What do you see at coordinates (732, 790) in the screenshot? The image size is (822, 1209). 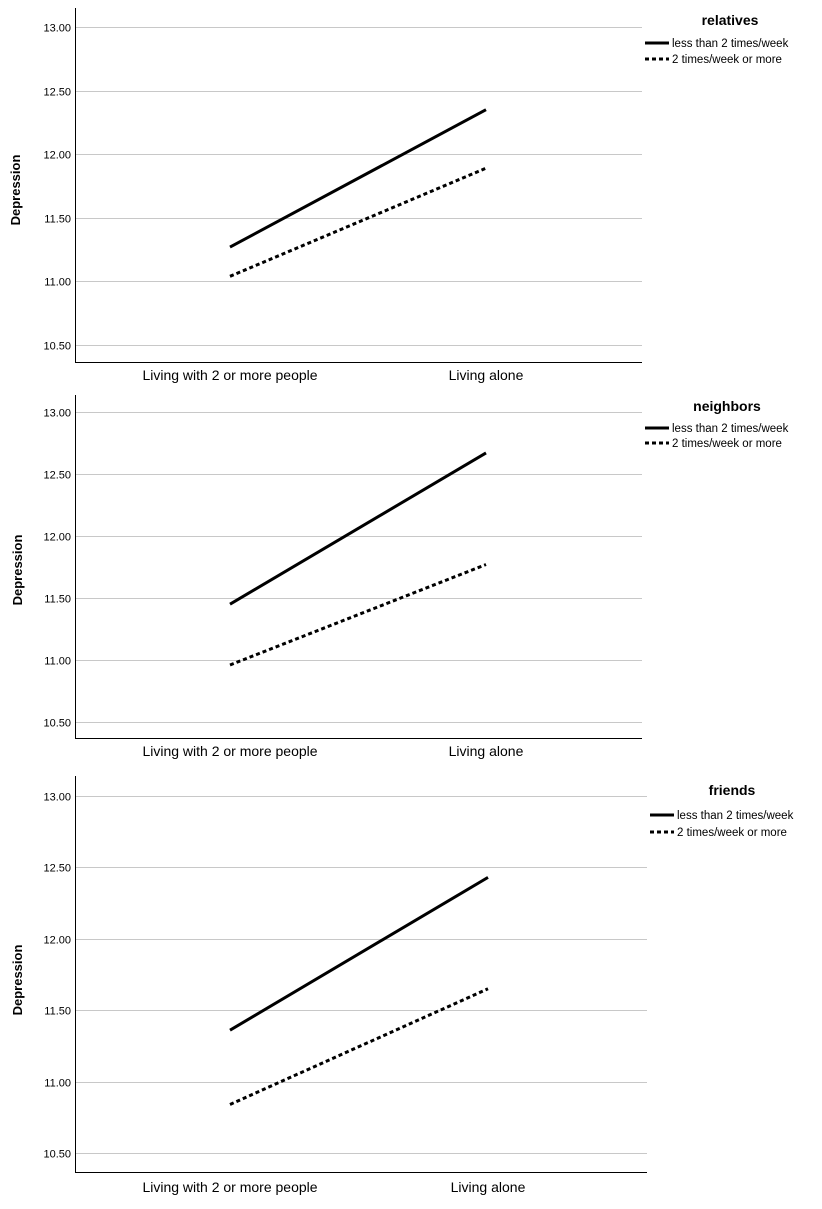 I see `legend-title: friends` at bounding box center [732, 790].